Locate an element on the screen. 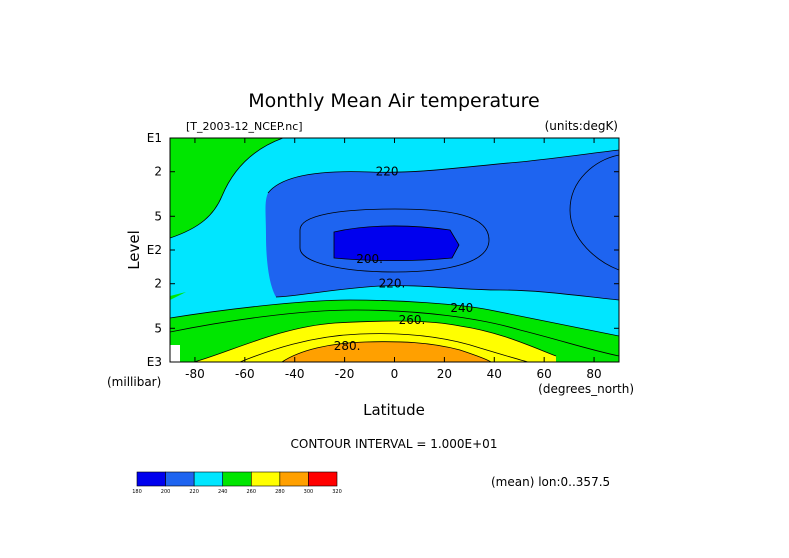 This screenshot has width=789, height=558. y-tick-label: E2 is located at coordinates (154, 250).